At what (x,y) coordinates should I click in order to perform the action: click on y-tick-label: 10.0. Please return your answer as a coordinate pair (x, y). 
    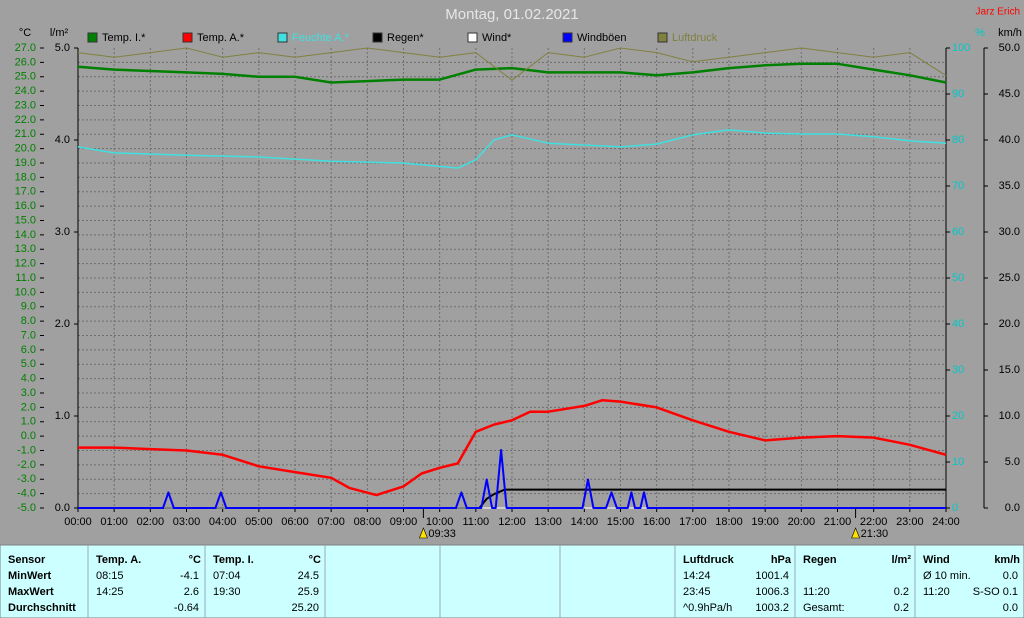
    Looking at the image, I should click on (1009, 416).